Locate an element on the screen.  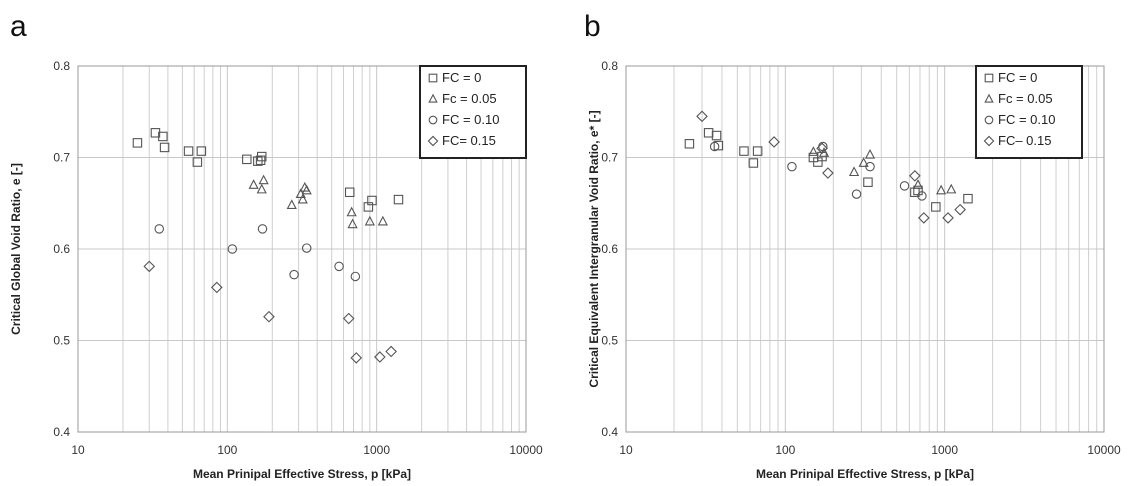
panel-letter: b is located at coordinates (592, 26).